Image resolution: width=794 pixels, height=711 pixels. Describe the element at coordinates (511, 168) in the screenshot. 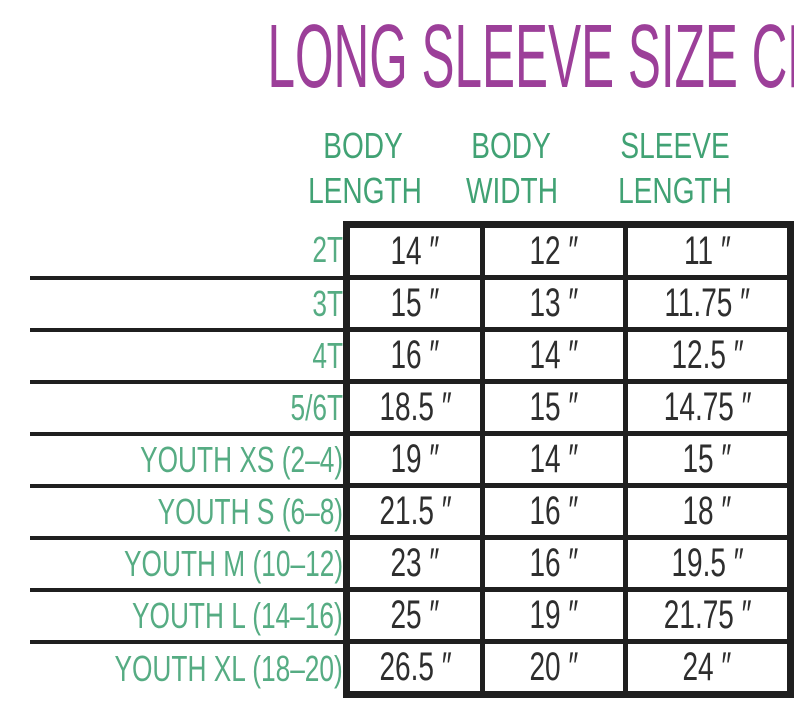

I see `column-header-body-width: BODY WIDTH` at that location.